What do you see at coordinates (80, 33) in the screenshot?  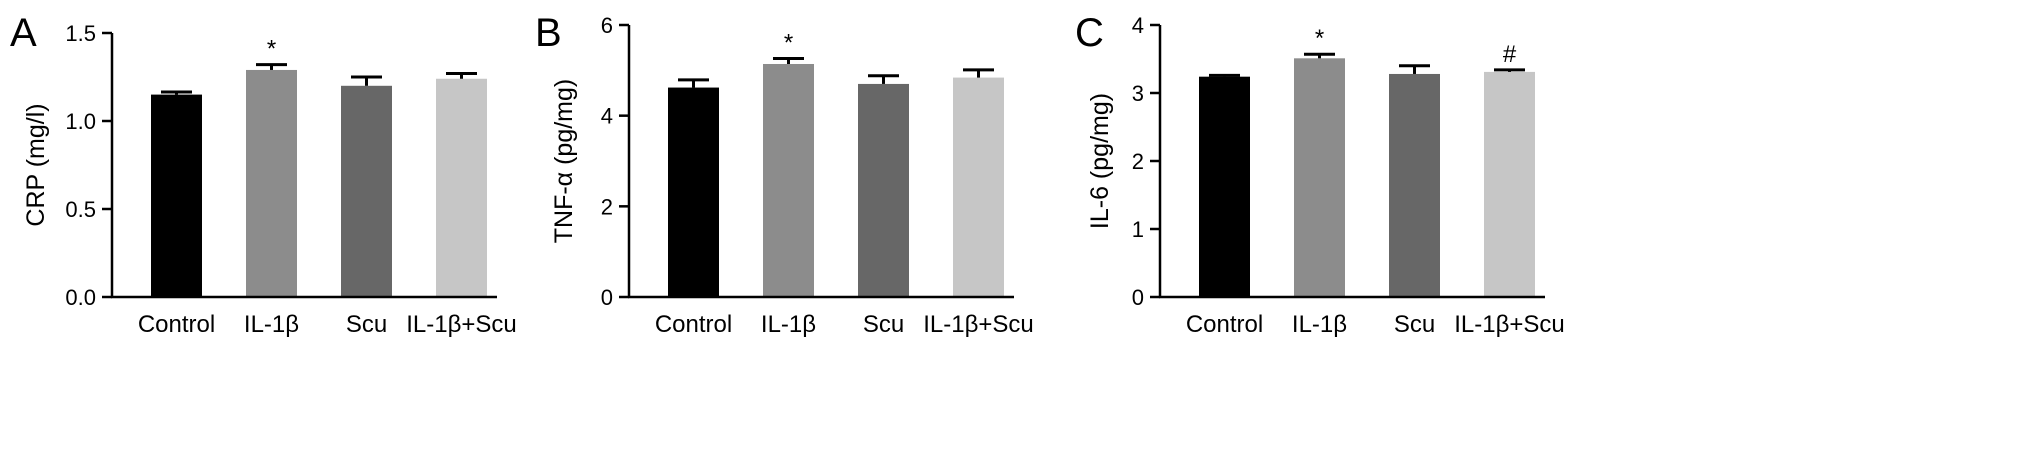 I see `y-tick-label: 1.5` at bounding box center [80, 33].